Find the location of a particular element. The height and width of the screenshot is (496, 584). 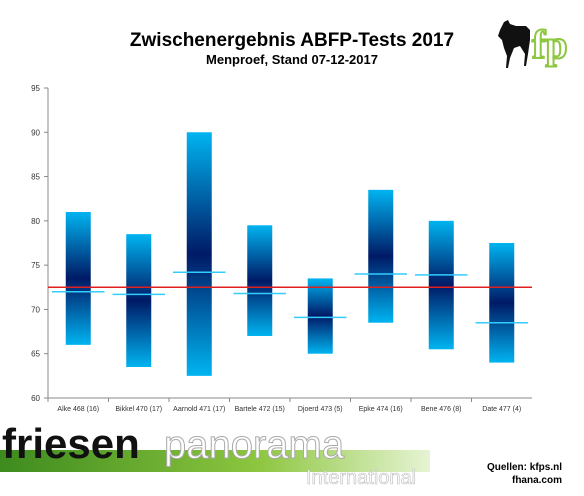

y-tick-label: 75 is located at coordinates (35, 265).